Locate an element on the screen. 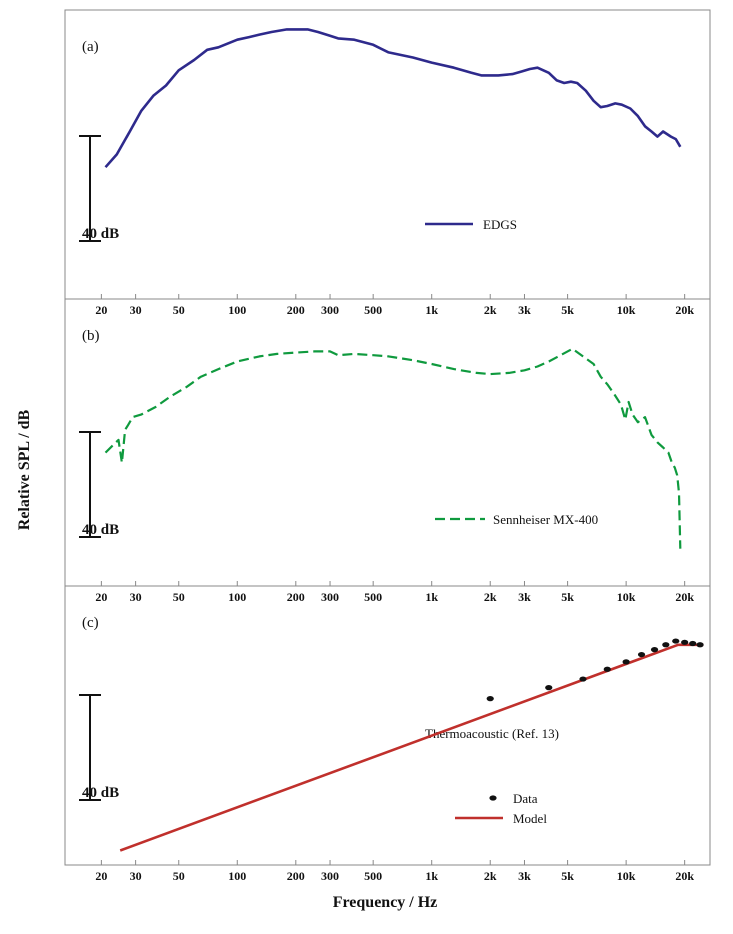 The image size is (733, 934). y-axis-label-container: Relative SPL / dB is located at coordinates (25, 470).